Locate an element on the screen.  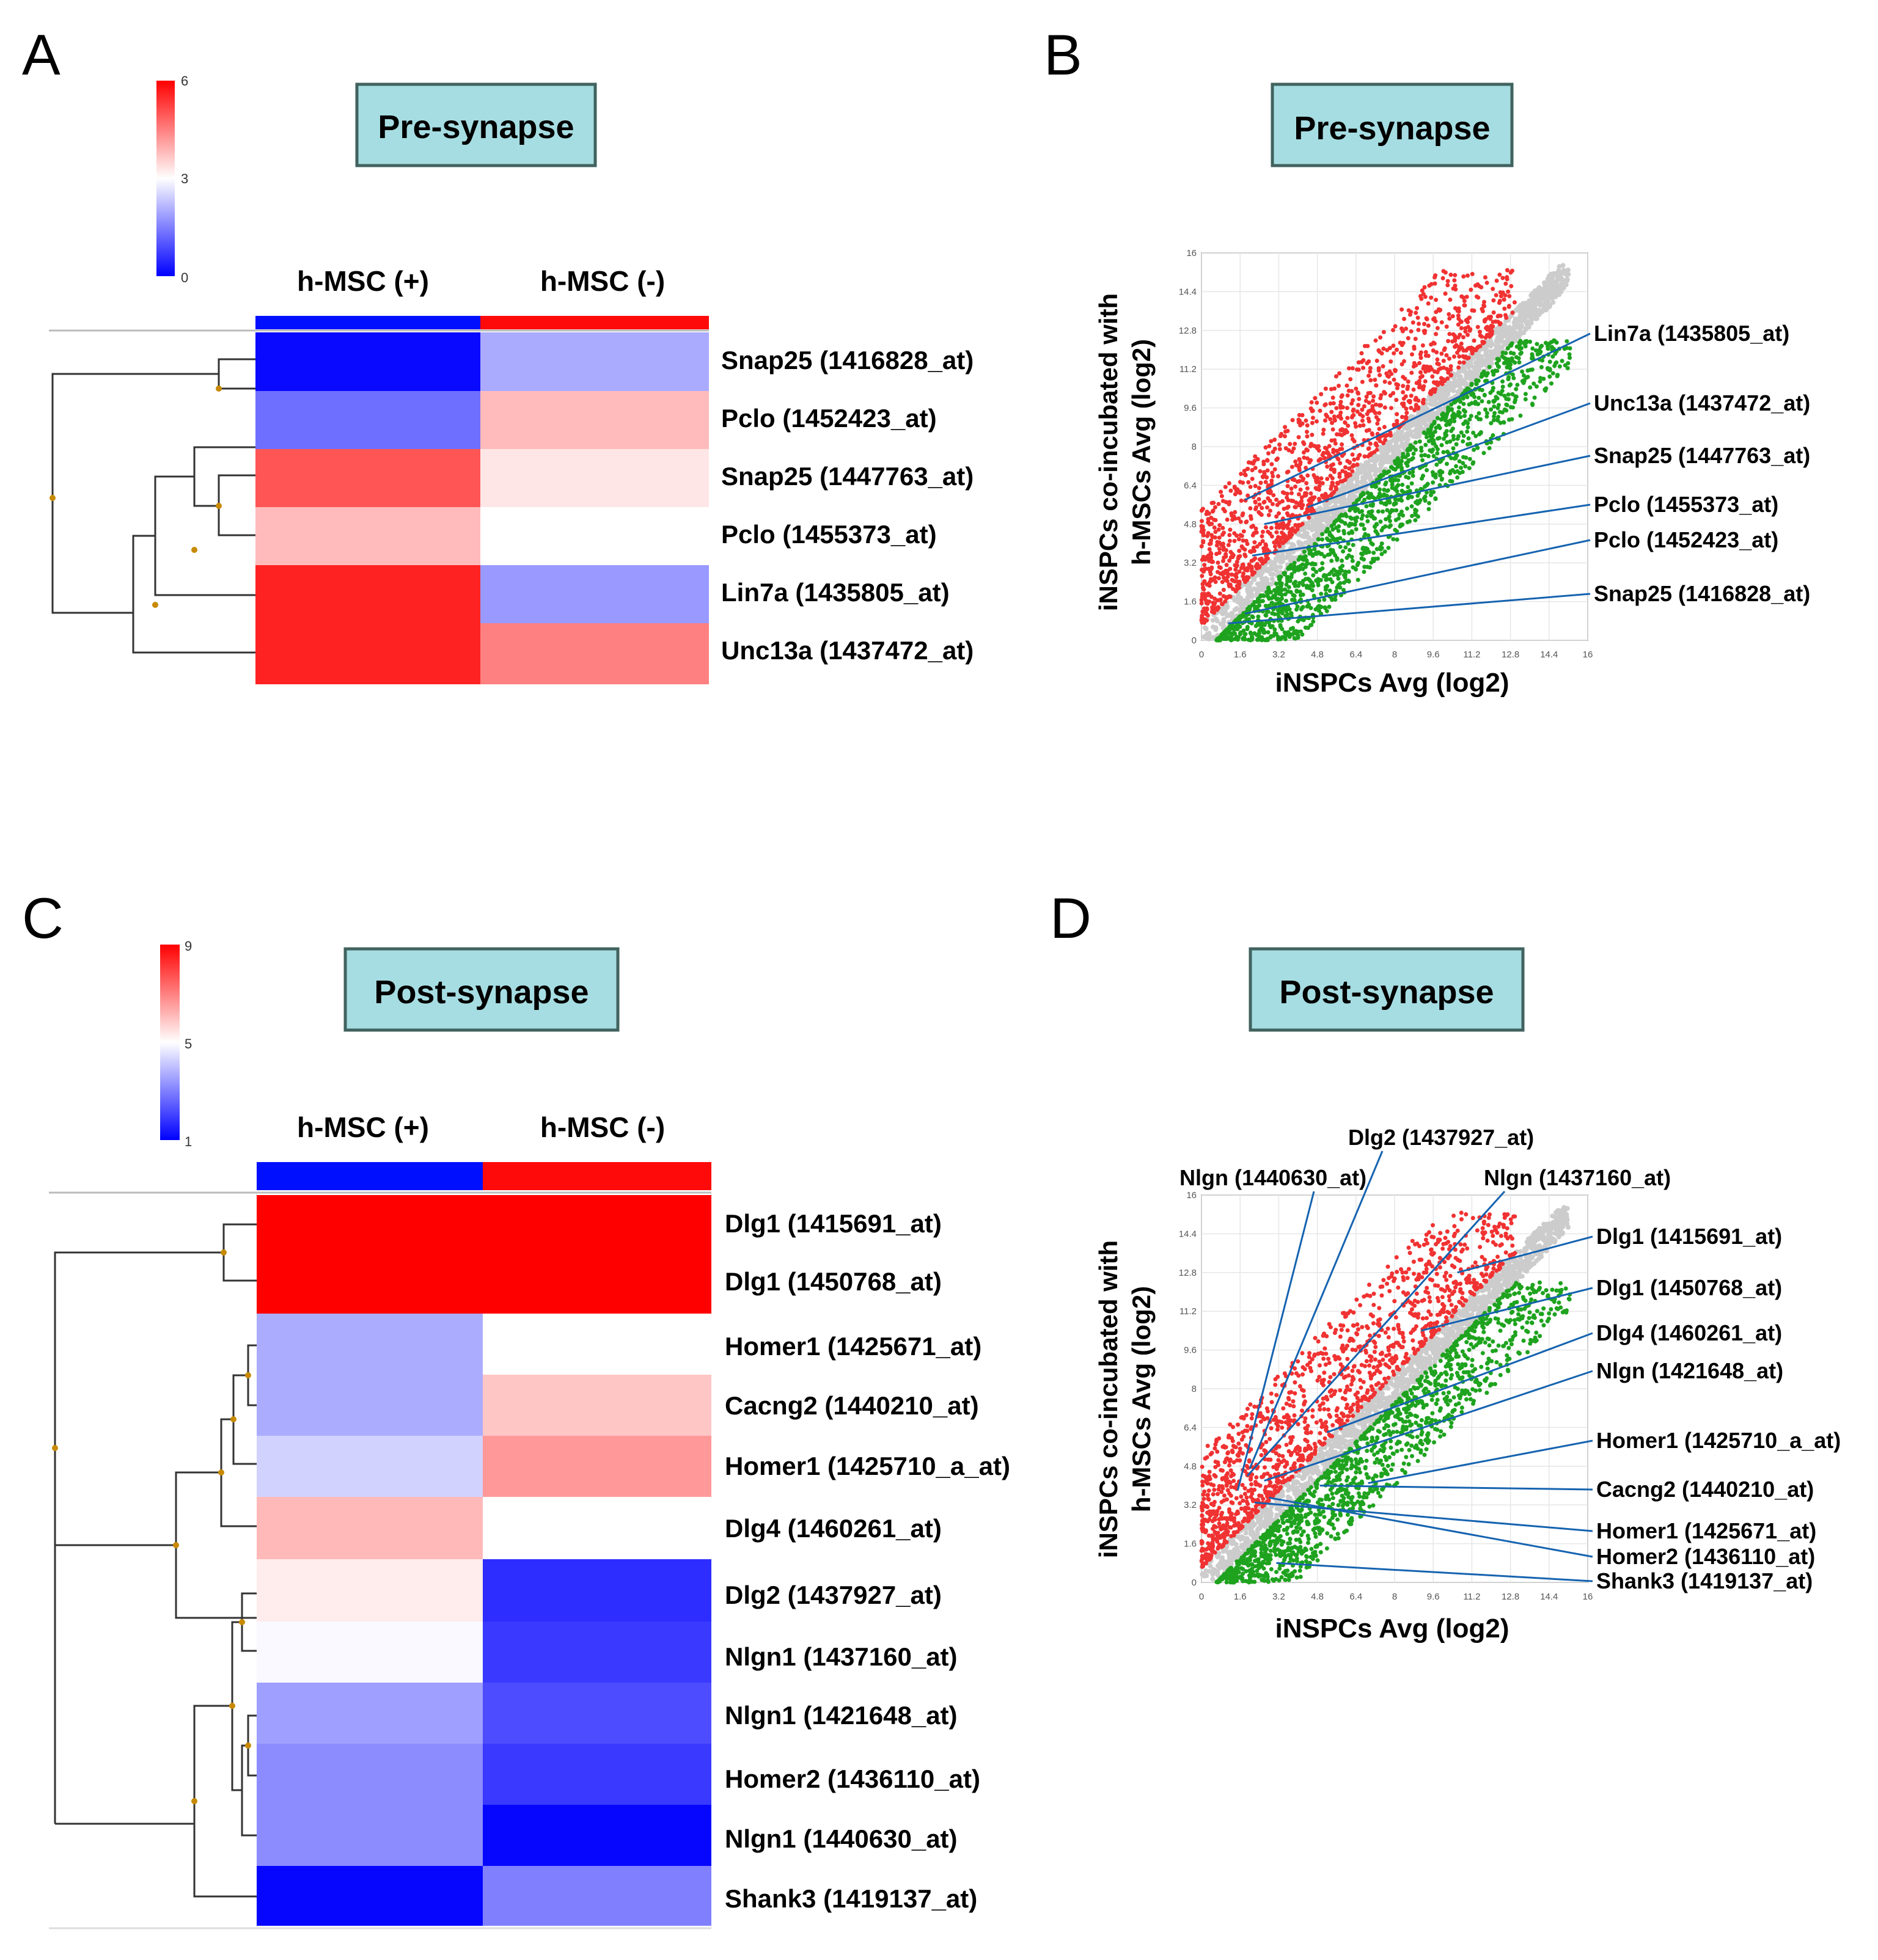
panel-b-y-tick-label: 11.2 is located at coordinates (1188, 369).